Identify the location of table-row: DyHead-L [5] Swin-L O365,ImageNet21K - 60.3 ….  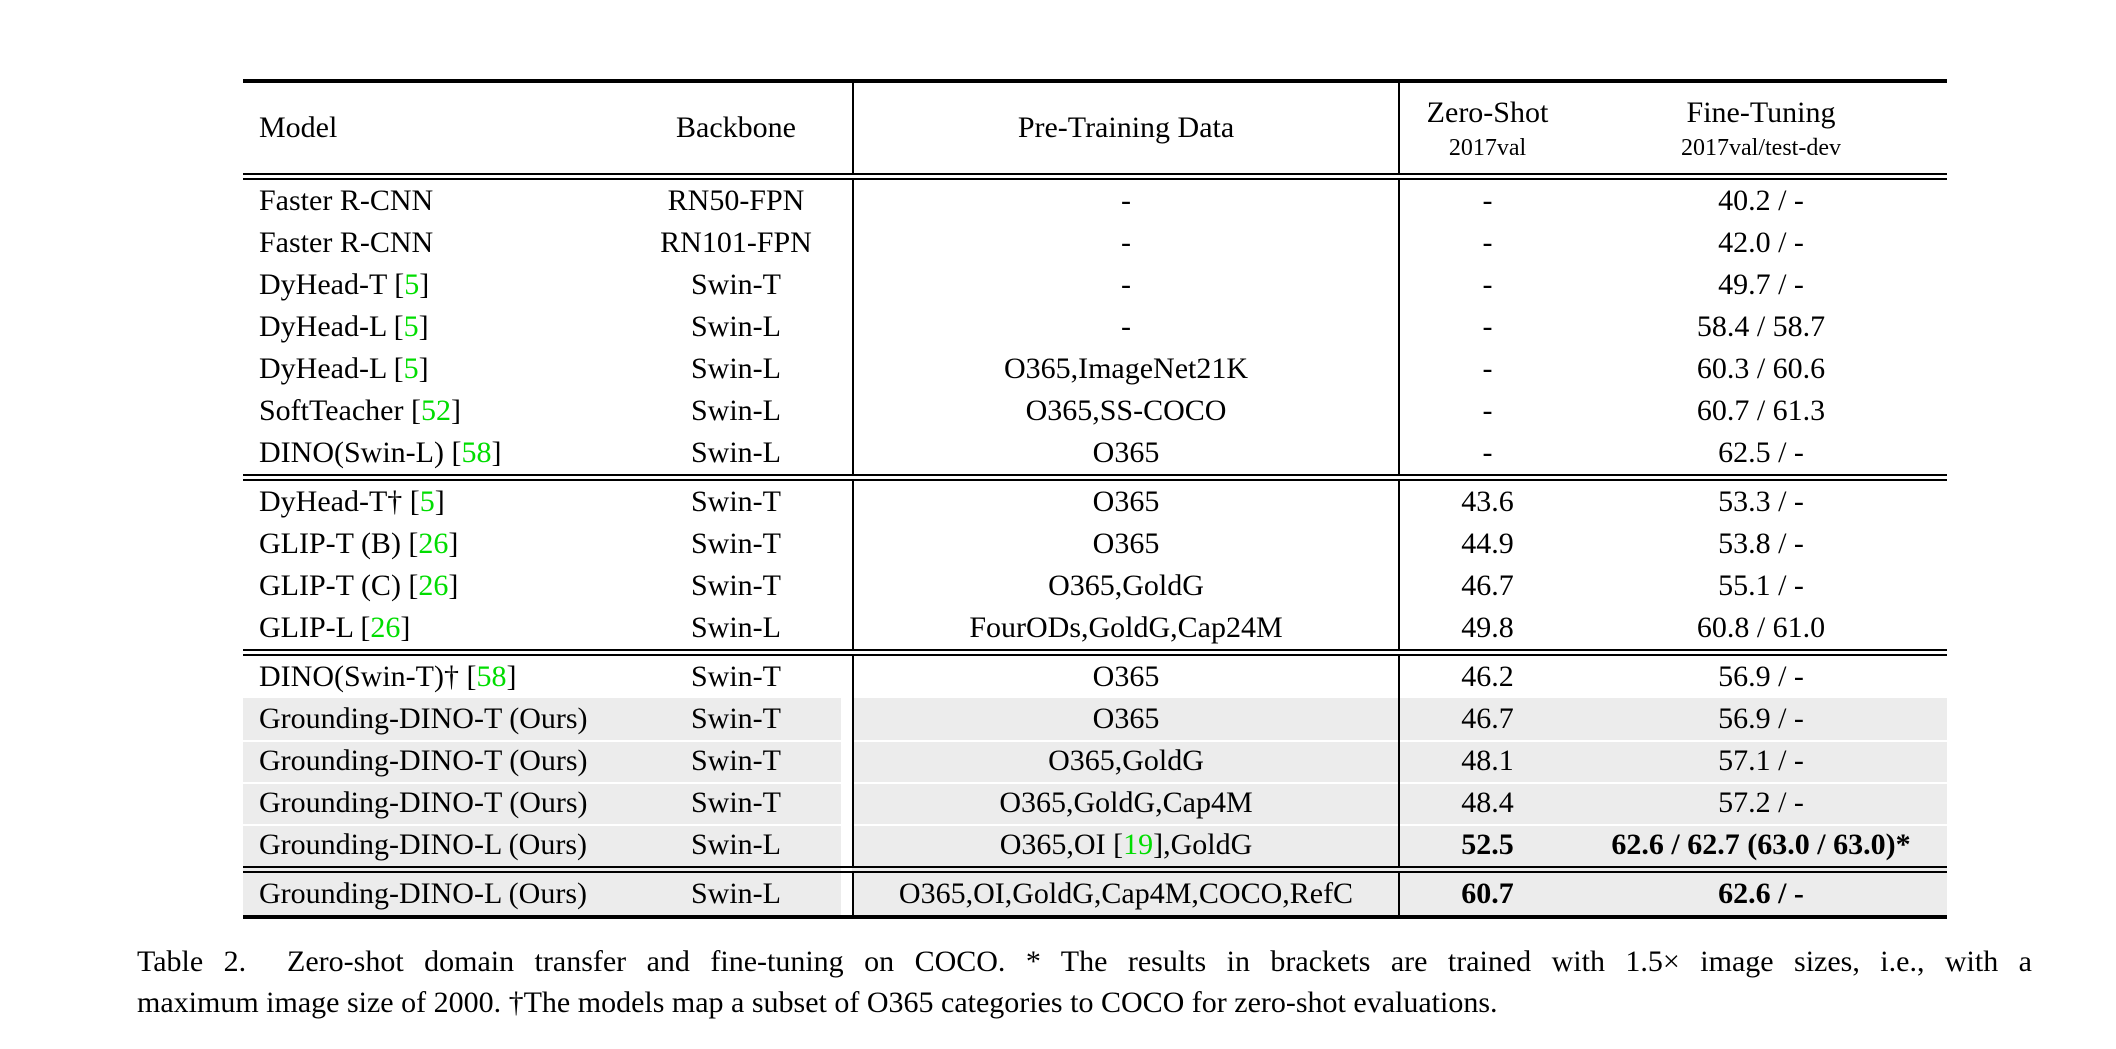
(1095, 369).